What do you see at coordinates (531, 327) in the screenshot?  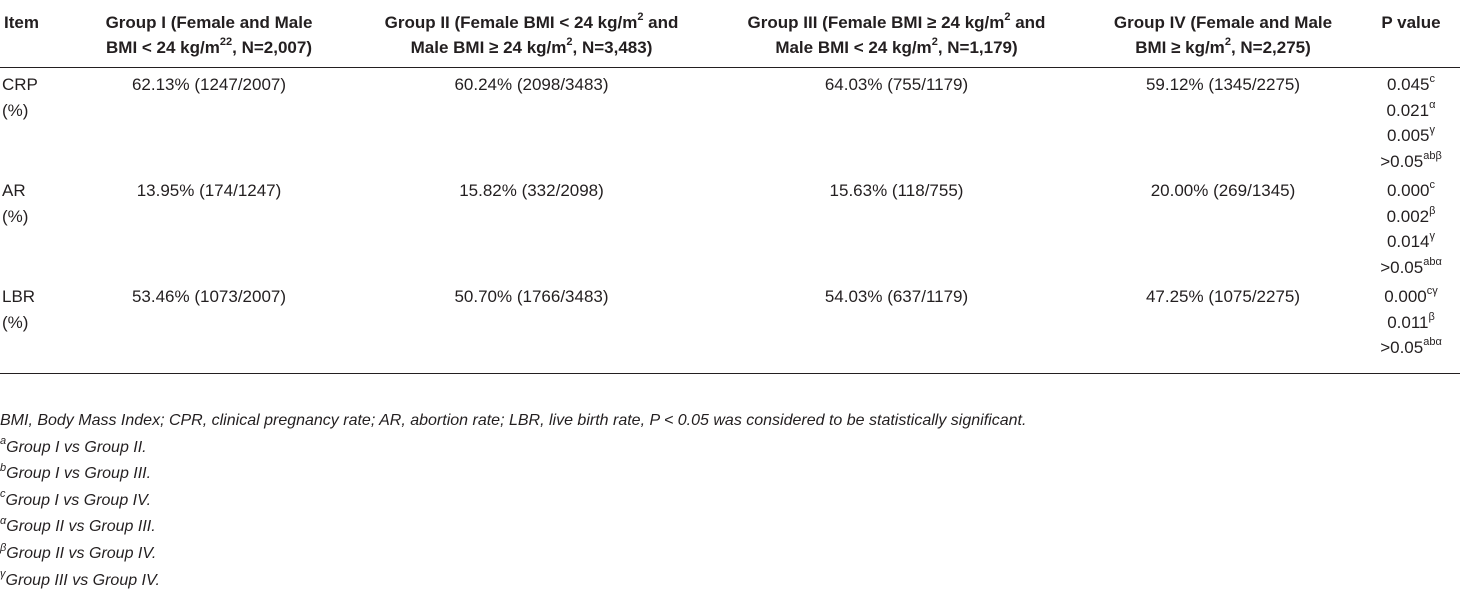 I see `cell-group-2: 50.70% (1766/3483)` at bounding box center [531, 327].